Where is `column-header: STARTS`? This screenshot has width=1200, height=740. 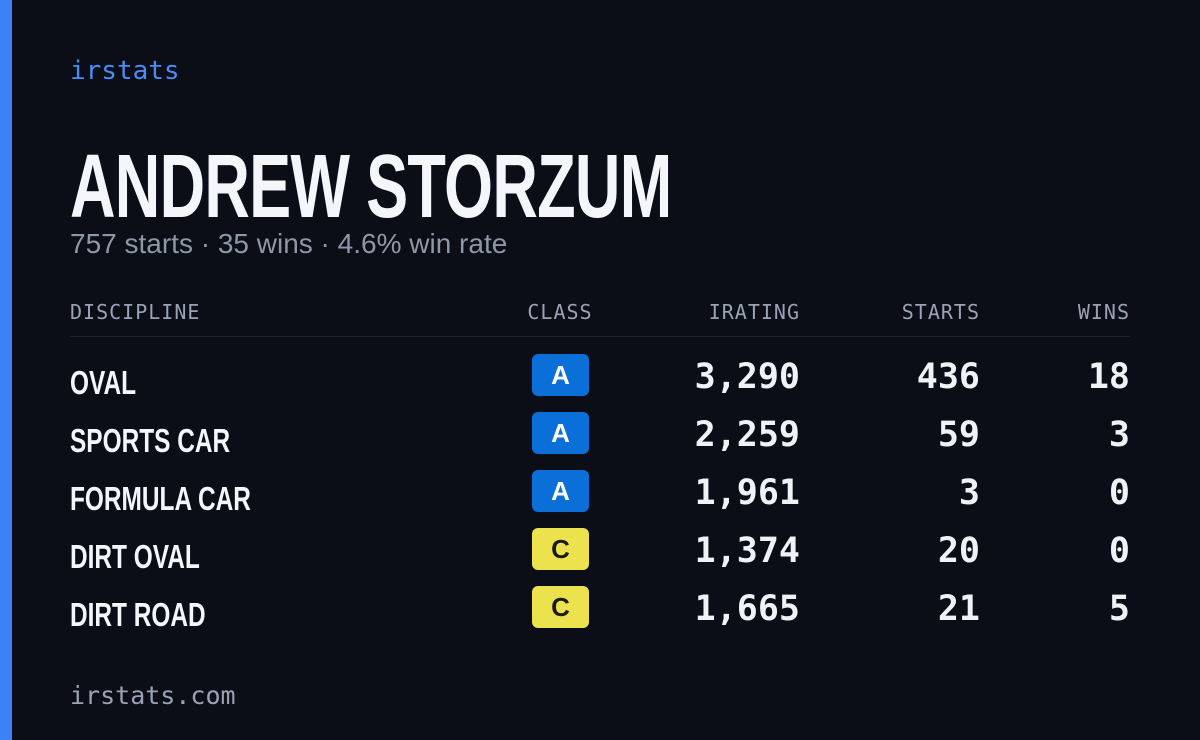
column-header: STARTS is located at coordinates (940, 312).